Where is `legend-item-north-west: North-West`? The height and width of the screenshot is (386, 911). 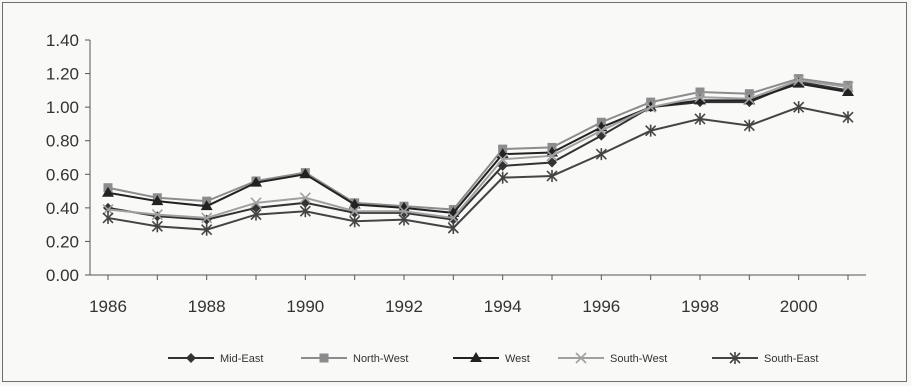
legend-item-north-west: North-West is located at coordinates (354, 359).